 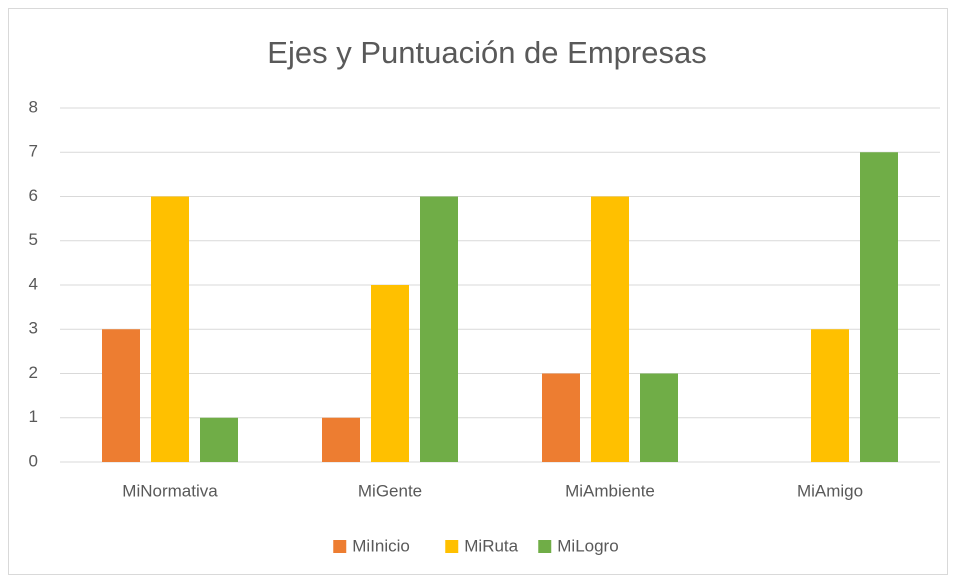 I want to click on y-tick-label: 3, so click(x=33, y=328).